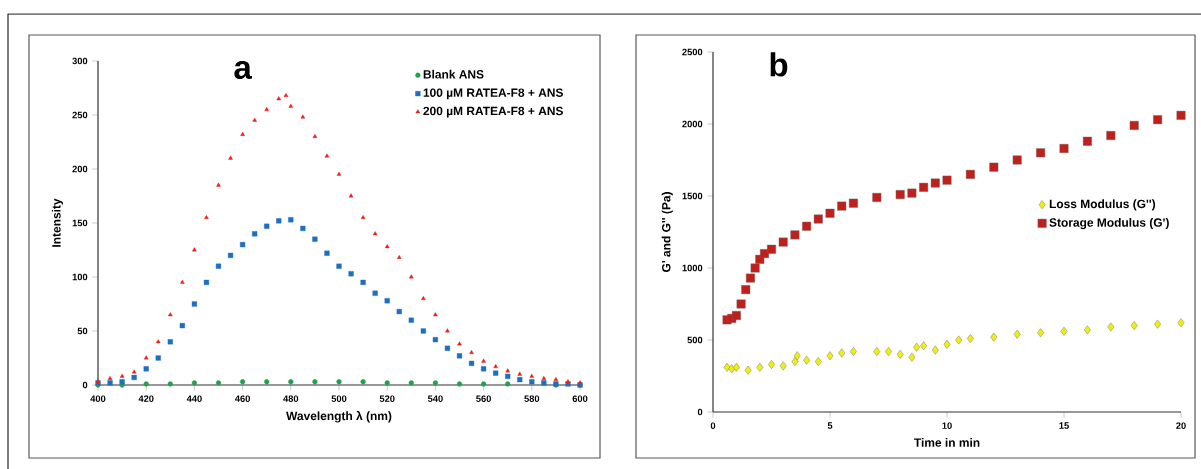 The height and width of the screenshot is (469, 1201). I want to click on y-tick-label: 300, so click(80, 61).